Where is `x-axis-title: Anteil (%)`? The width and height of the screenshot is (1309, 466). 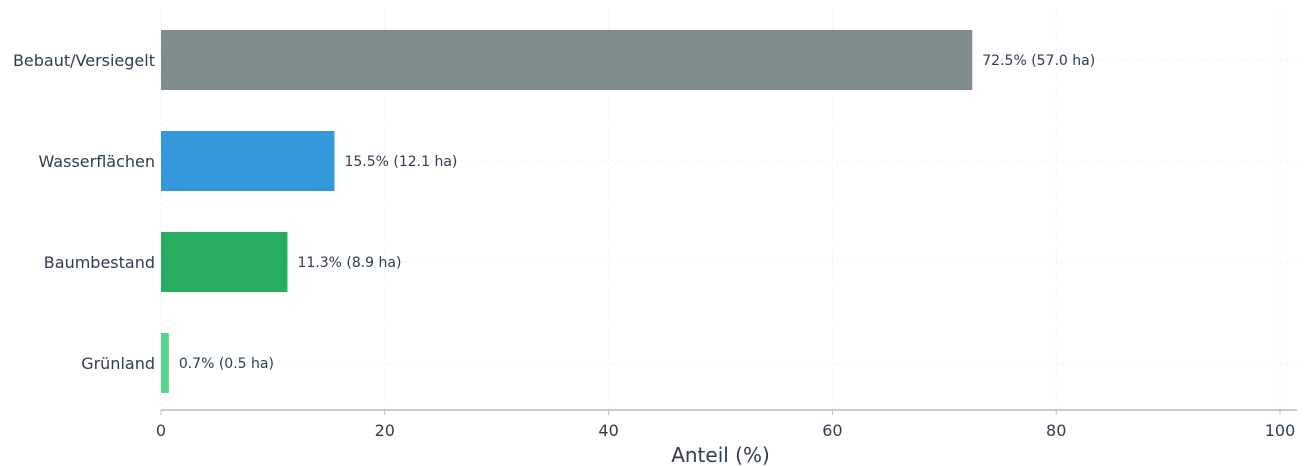 x-axis-title: Anteil (%) is located at coordinates (720, 454).